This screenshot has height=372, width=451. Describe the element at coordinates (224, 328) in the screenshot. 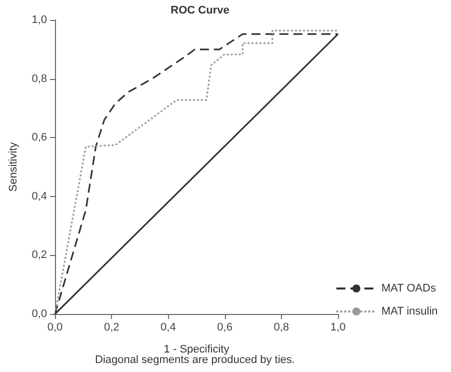

I see `x-tick-label: 0,6` at that location.